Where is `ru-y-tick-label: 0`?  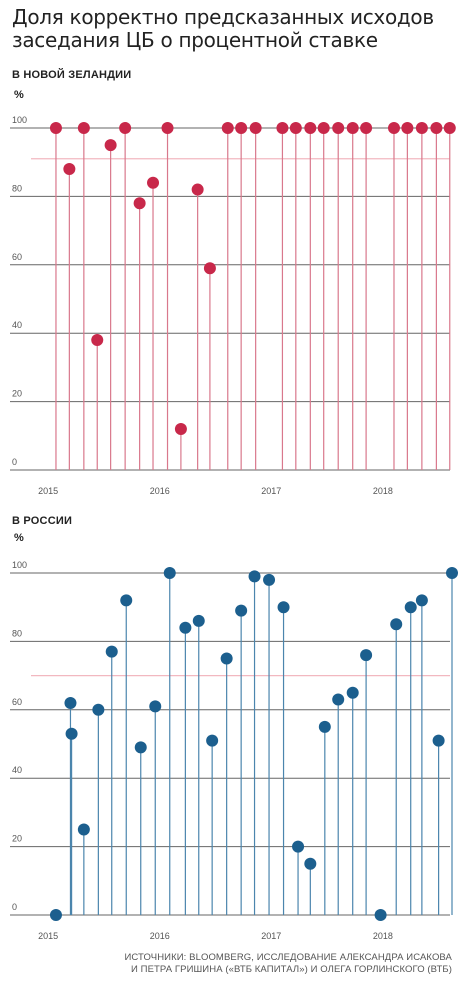
ru-y-tick-label: 0 is located at coordinates (14, 907).